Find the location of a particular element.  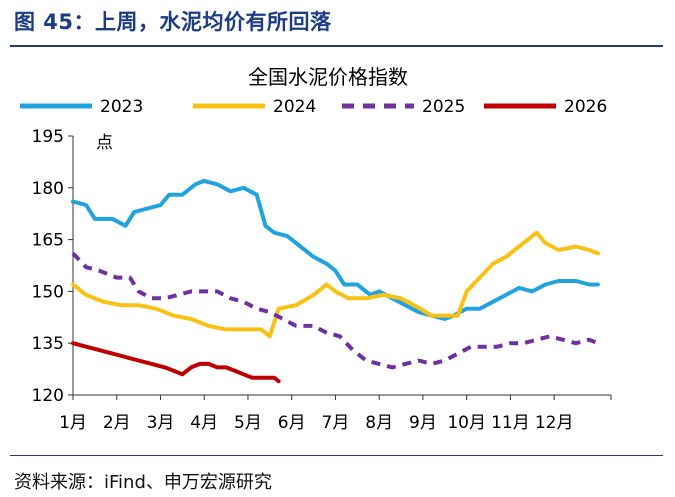

source-divider is located at coordinates (336, 455).